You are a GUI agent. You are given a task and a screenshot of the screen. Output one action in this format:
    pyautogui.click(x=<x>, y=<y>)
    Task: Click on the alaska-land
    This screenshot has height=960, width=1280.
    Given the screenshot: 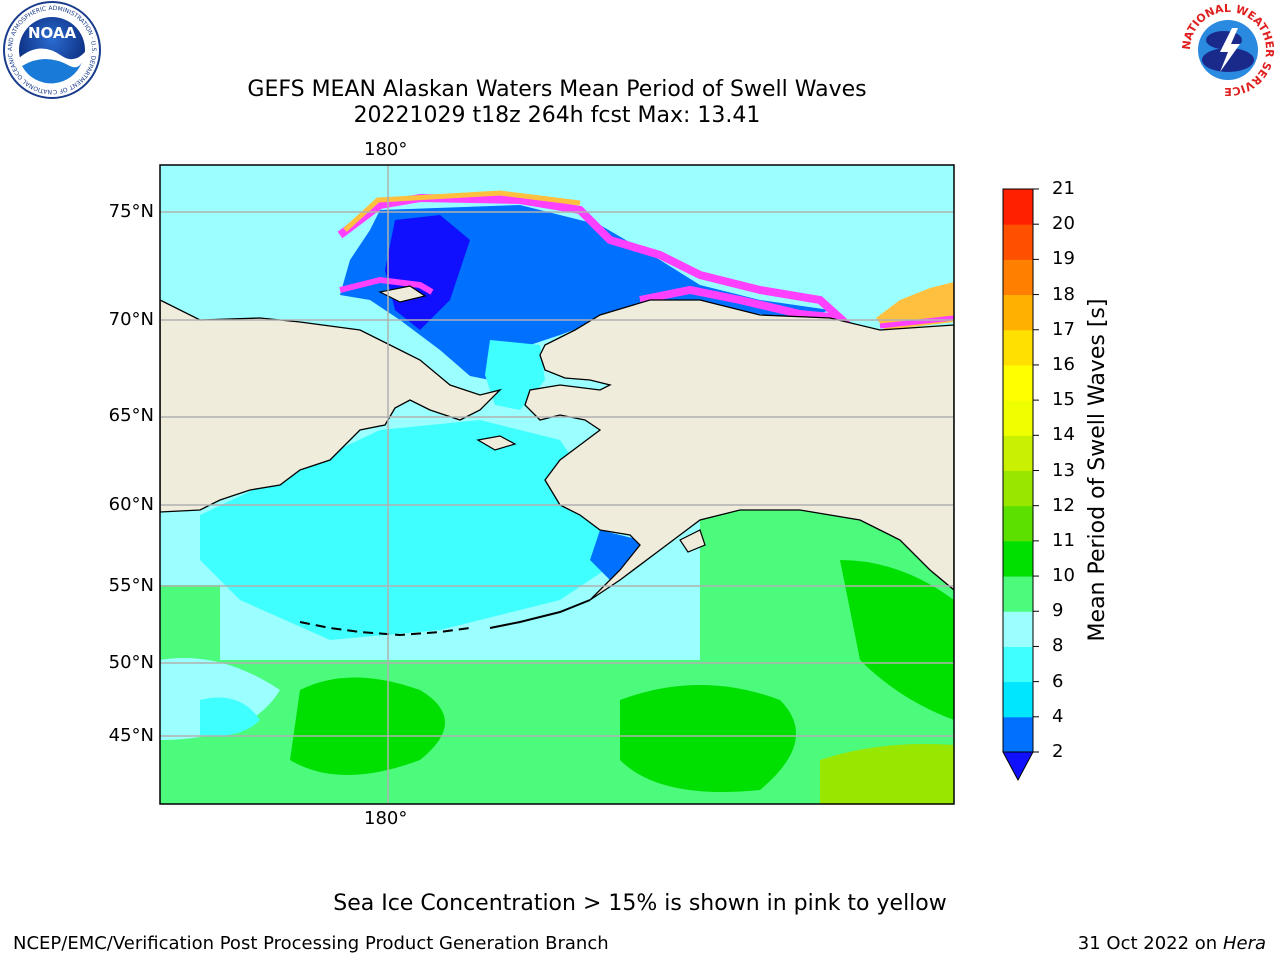 What is the action you would take?
    pyautogui.click(x=739, y=450)
    